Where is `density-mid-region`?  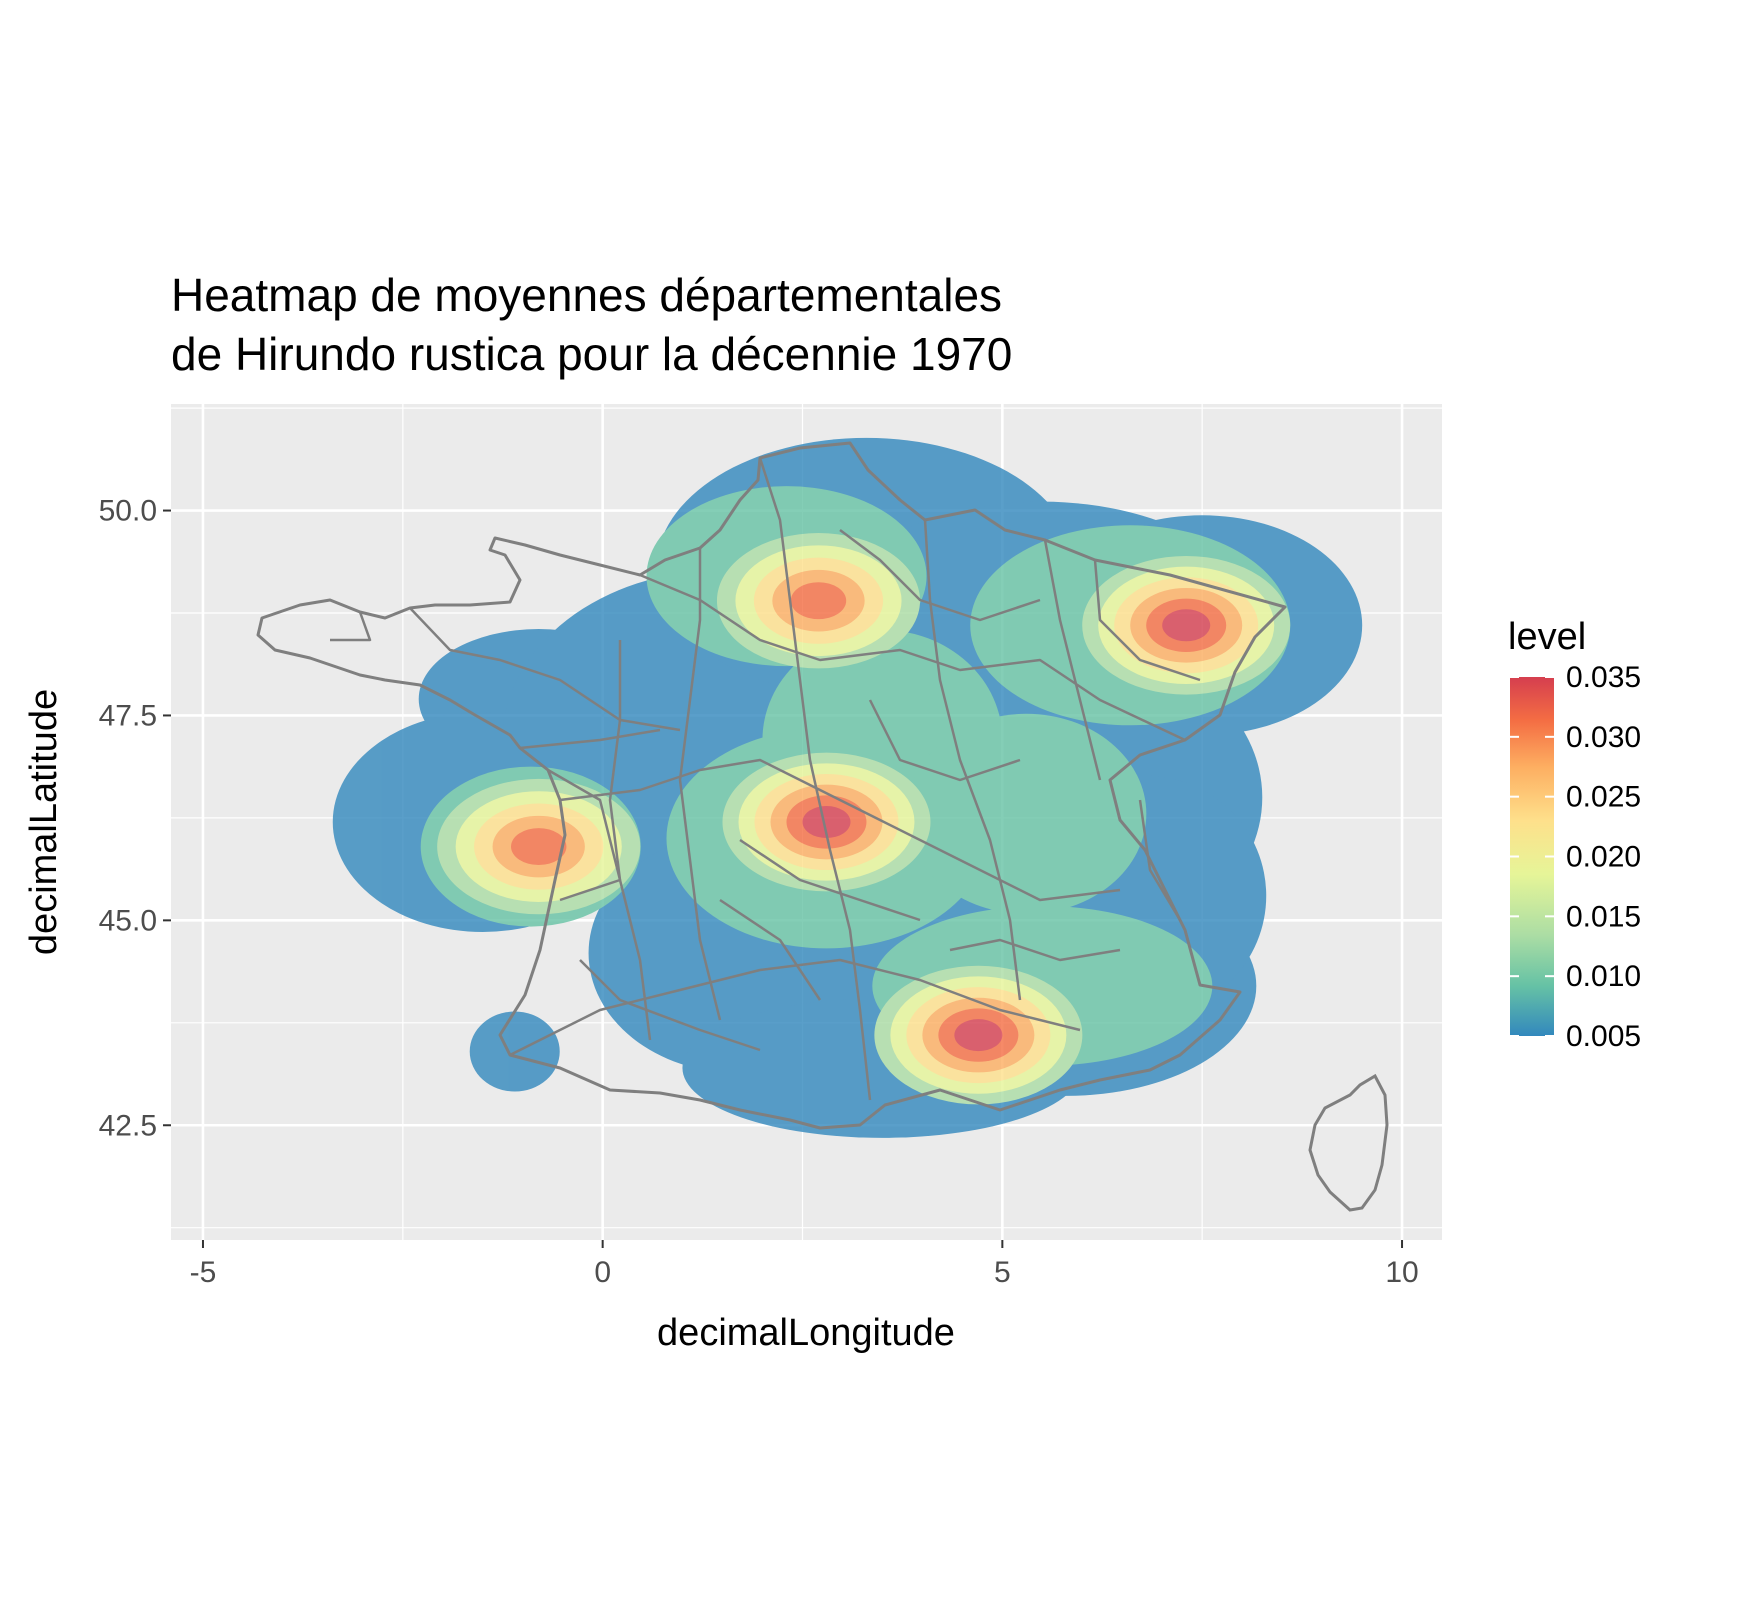
density-mid-region is located at coordinates (1026, 813).